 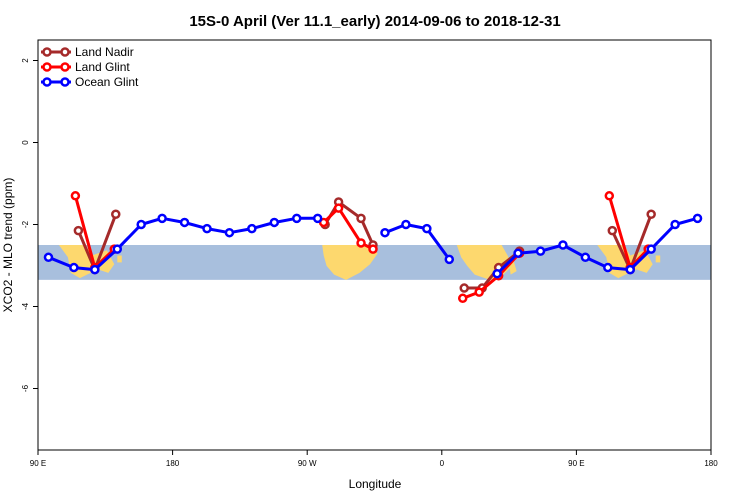 I want to click on legend-item-ocean-glint: Ocean Glint, so click(x=90, y=82).